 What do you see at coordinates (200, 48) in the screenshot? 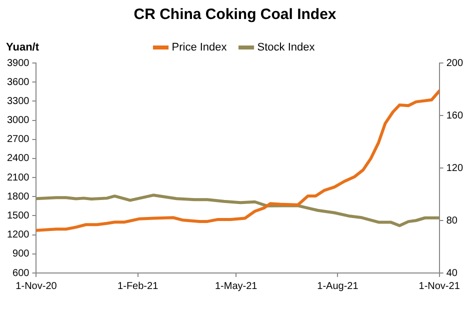
I see `legend-label: Price Index` at bounding box center [200, 48].